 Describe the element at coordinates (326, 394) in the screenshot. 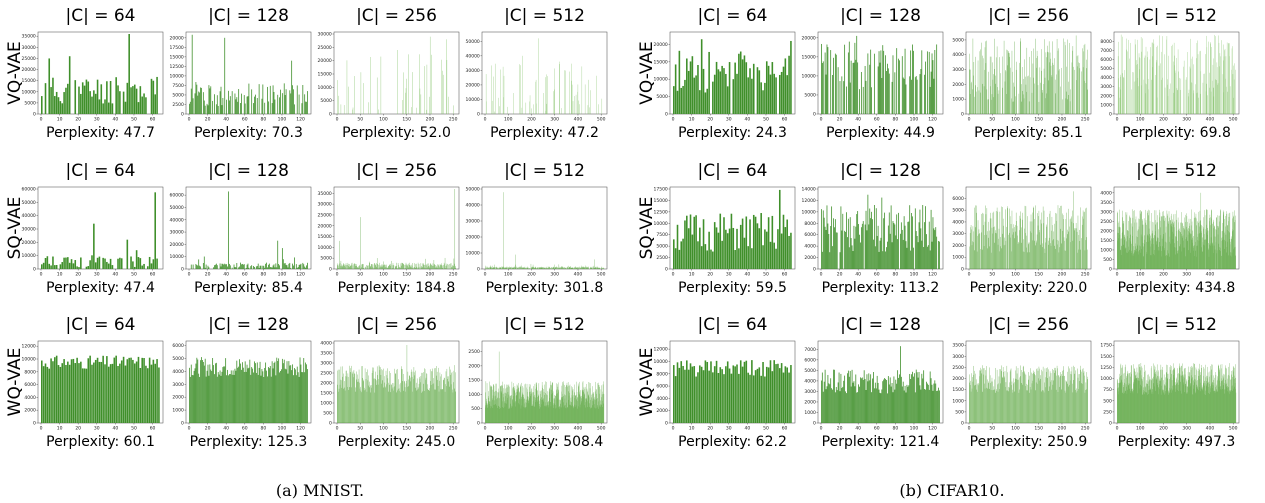

I see `y-tick-label: 1500` at that location.